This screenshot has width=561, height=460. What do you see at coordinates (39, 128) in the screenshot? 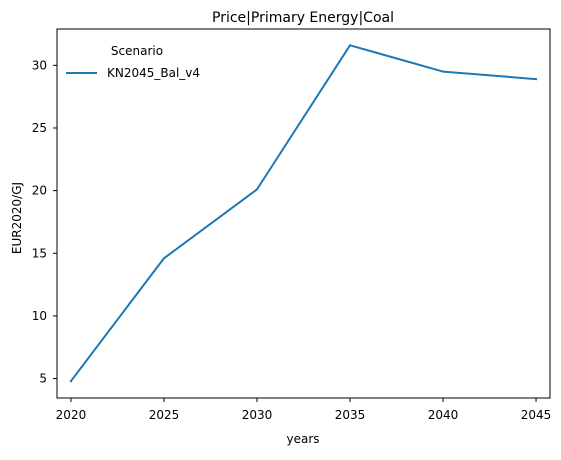
I see `y-tick-label: 25` at bounding box center [39, 128].